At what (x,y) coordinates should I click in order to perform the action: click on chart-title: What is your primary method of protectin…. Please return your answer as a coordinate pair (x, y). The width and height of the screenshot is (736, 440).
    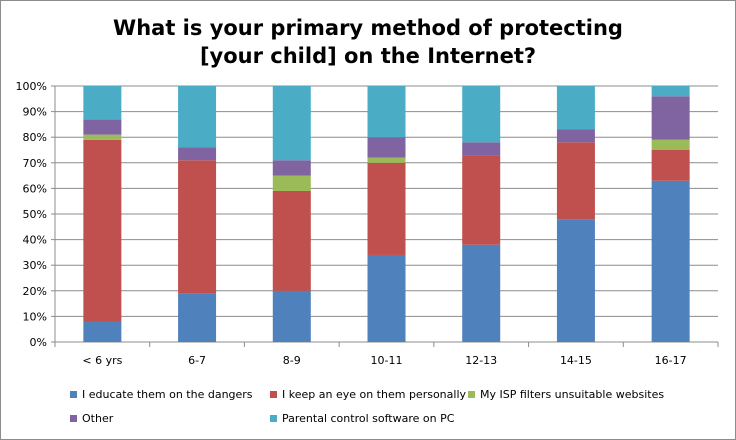
    Looking at the image, I should click on (368, 42).